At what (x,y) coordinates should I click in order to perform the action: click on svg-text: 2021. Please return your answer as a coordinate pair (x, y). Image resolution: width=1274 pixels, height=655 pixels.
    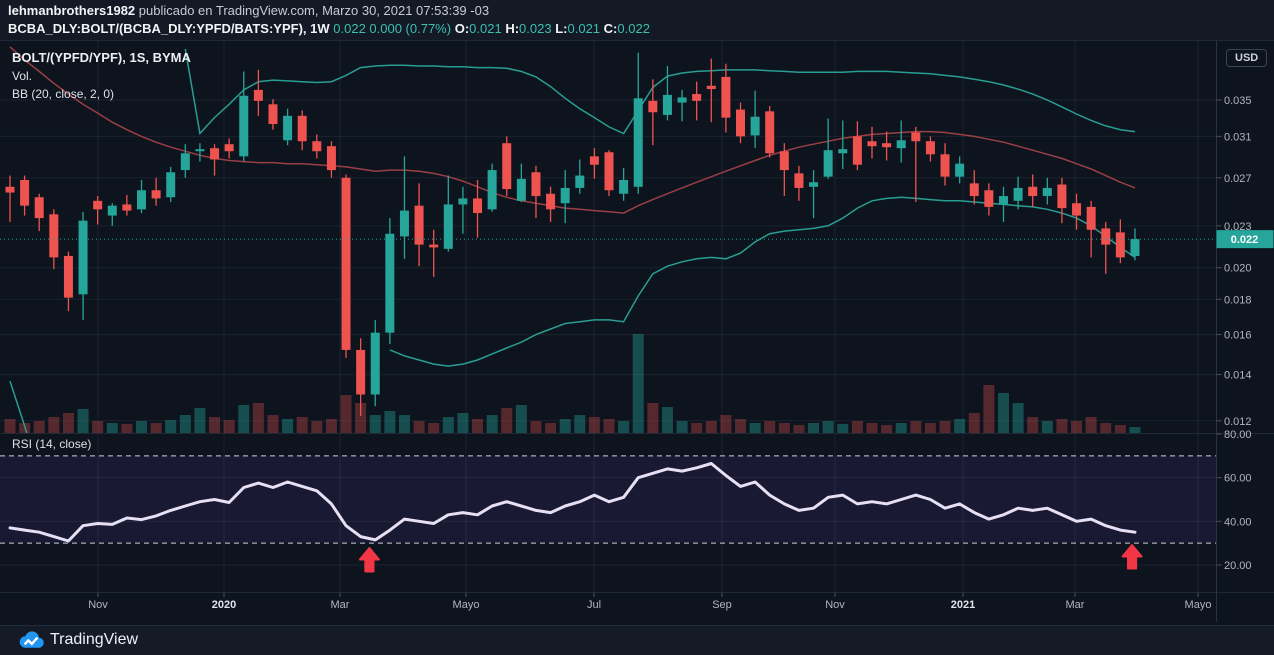
    Looking at the image, I should click on (963, 605).